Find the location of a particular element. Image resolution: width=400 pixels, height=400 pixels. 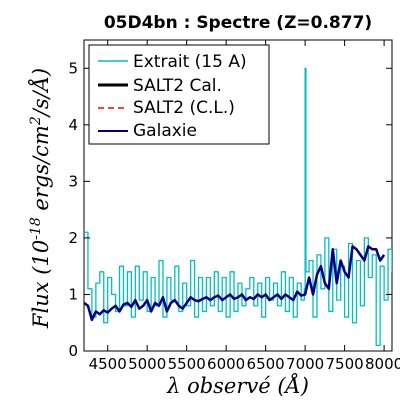

legend-extrait-label: Extrait (15 A) is located at coordinates (190, 62).